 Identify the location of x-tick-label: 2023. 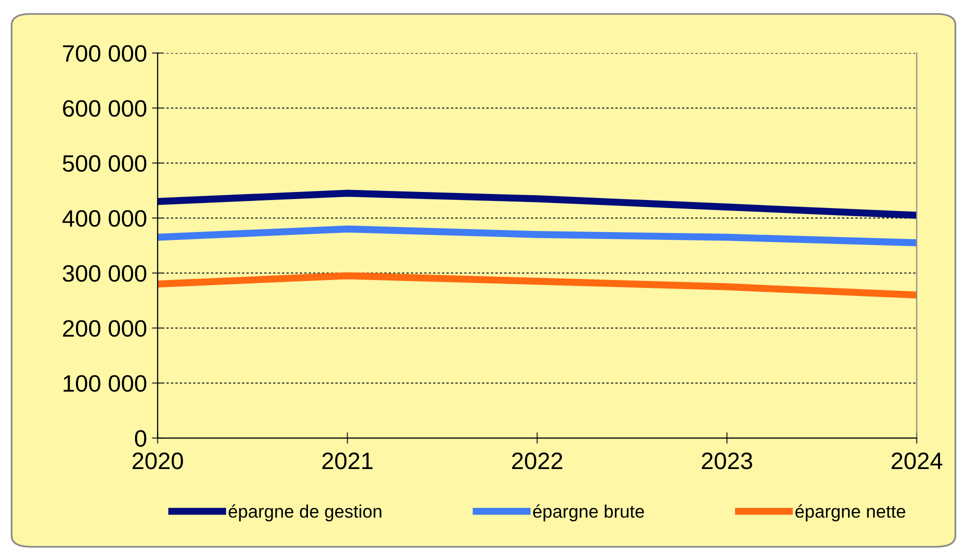
(727, 461).